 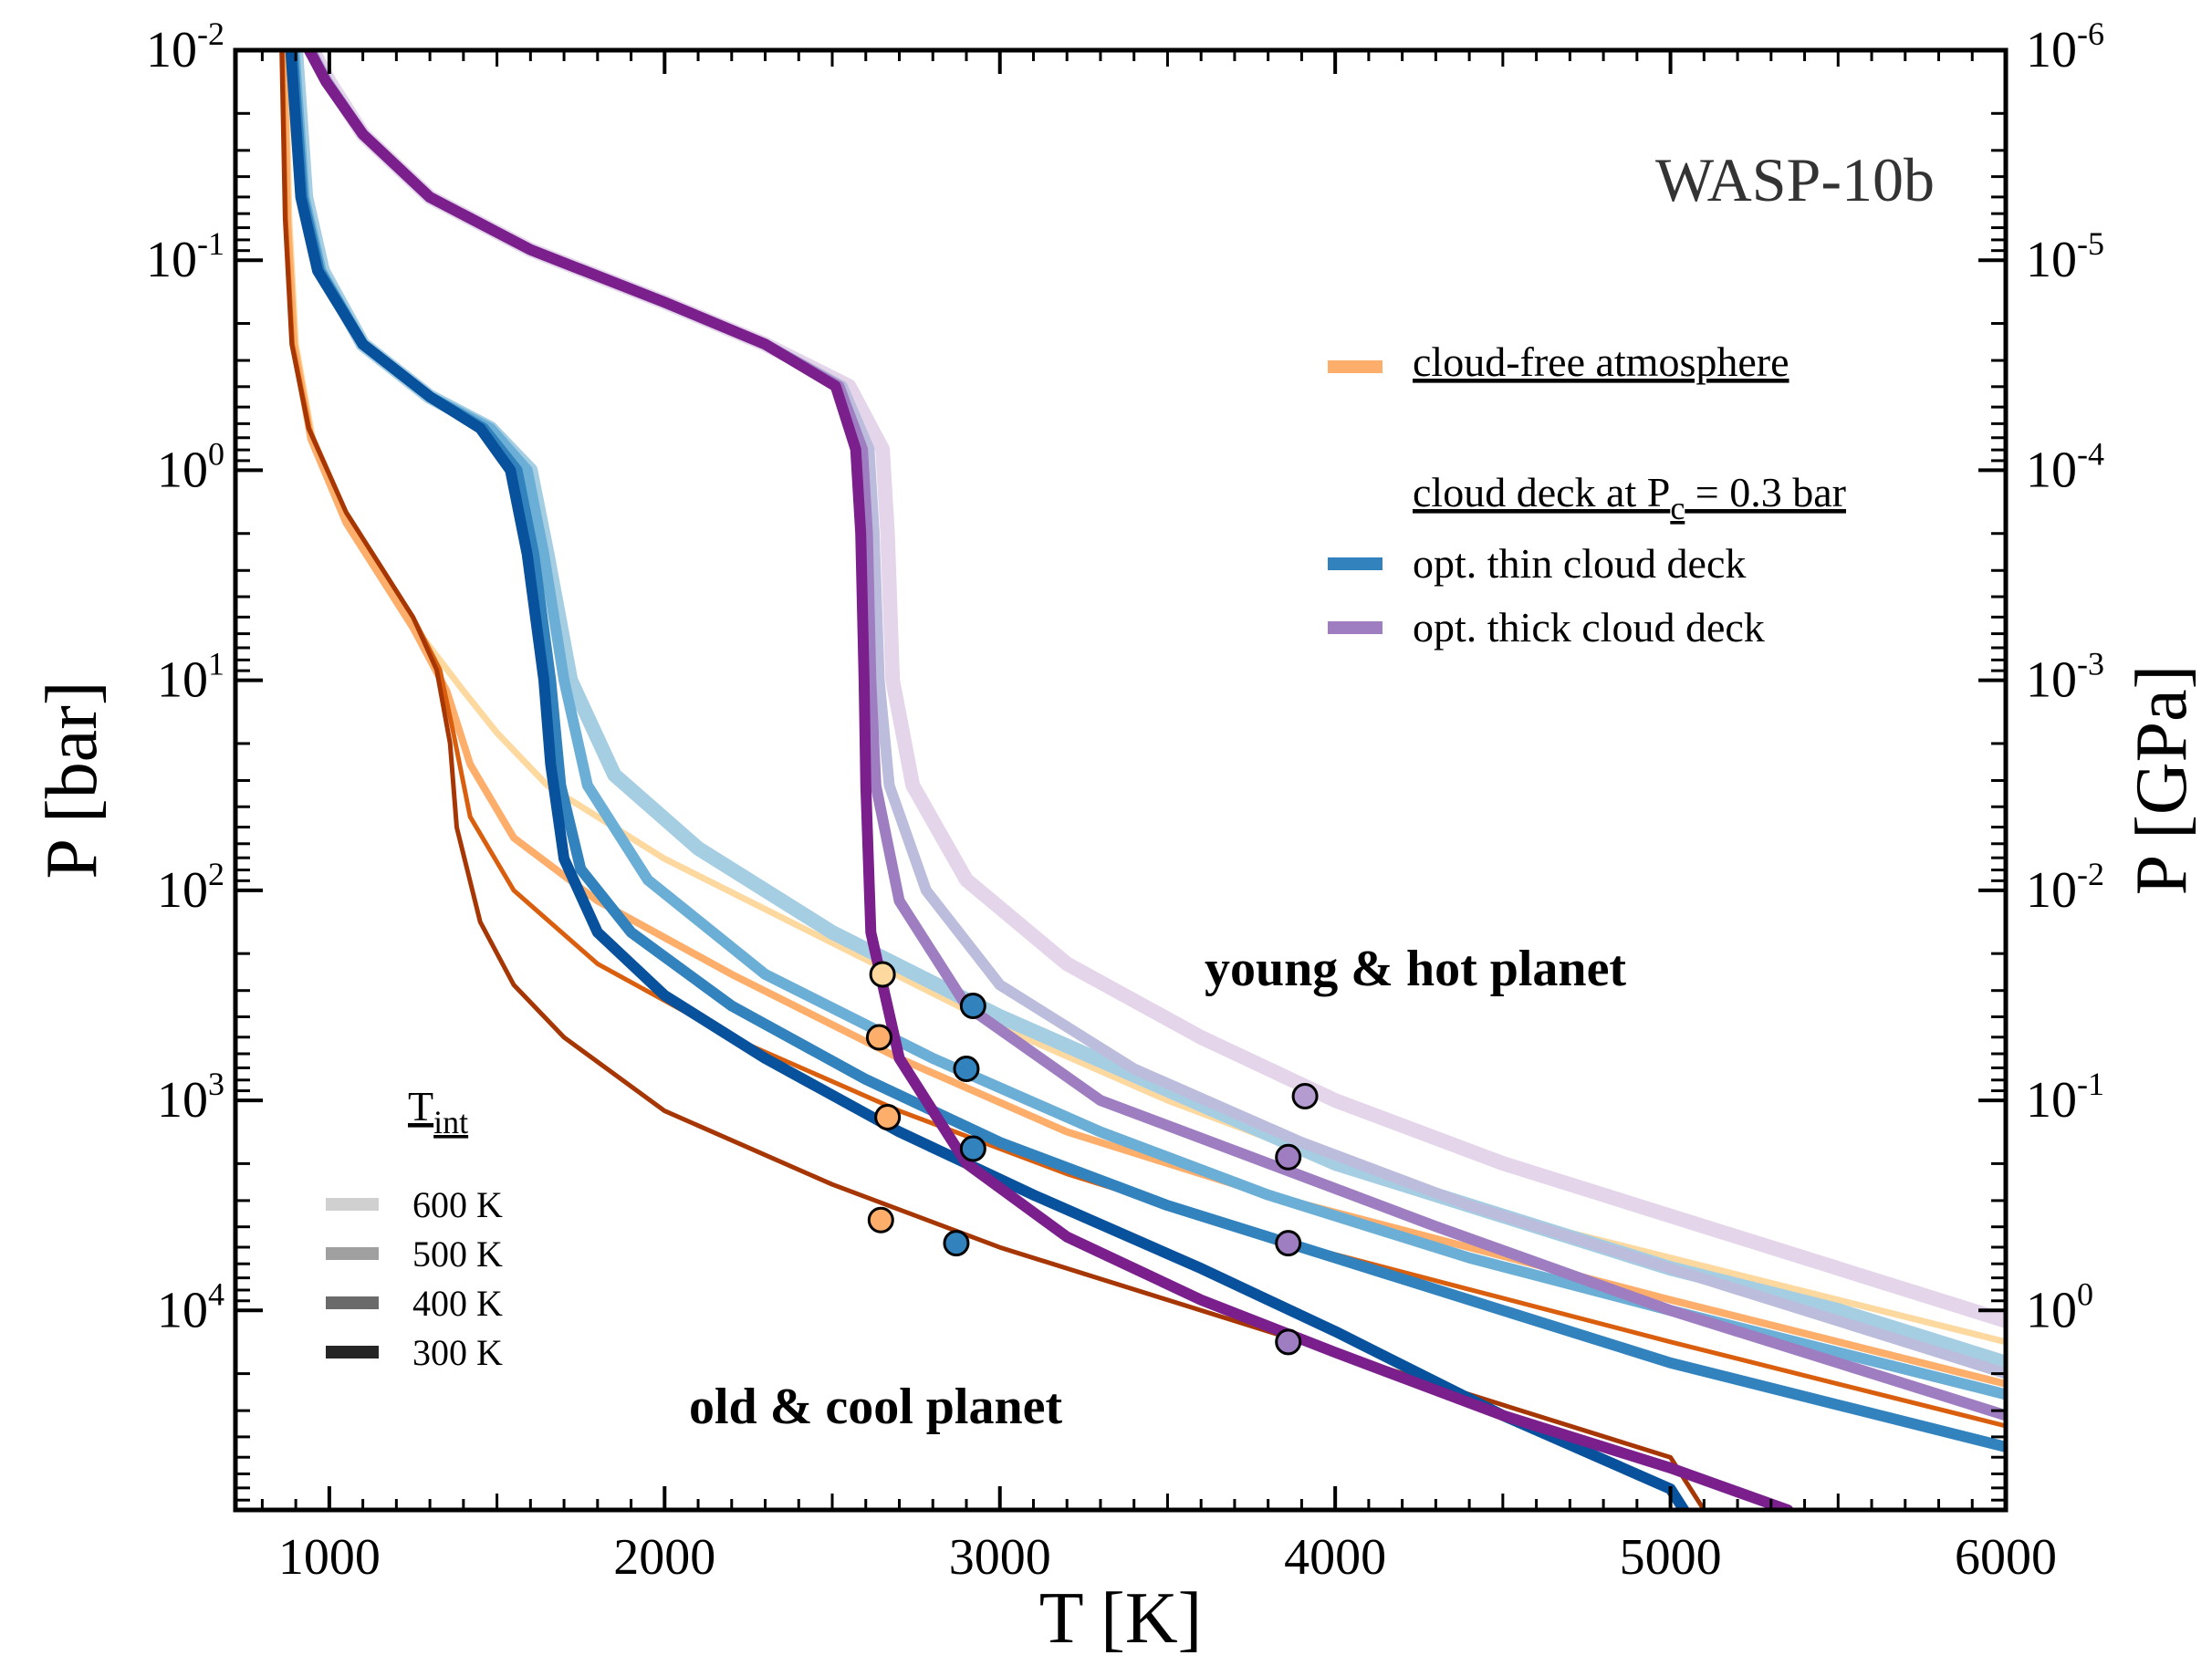 What do you see at coordinates (1677, 508) in the screenshot?
I see `legend-cloud-header-sub: c` at bounding box center [1677, 508].